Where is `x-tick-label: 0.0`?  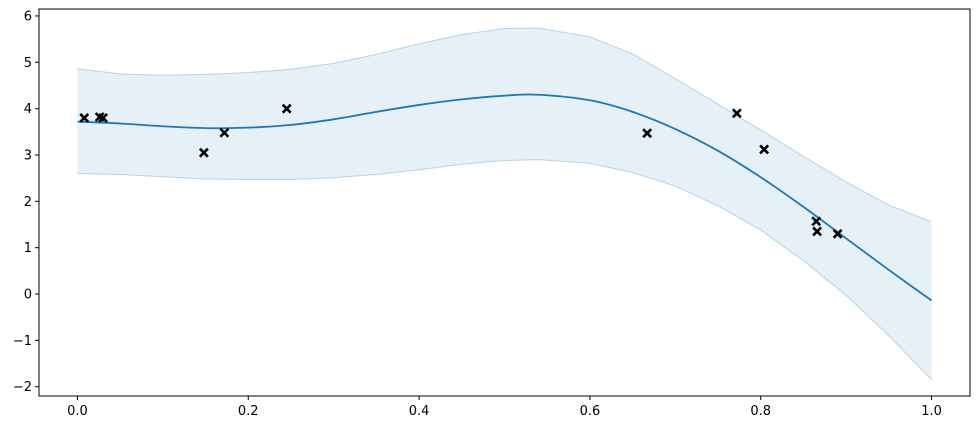
x-tick-label: 0.0 is located at coordinates (77, 411).